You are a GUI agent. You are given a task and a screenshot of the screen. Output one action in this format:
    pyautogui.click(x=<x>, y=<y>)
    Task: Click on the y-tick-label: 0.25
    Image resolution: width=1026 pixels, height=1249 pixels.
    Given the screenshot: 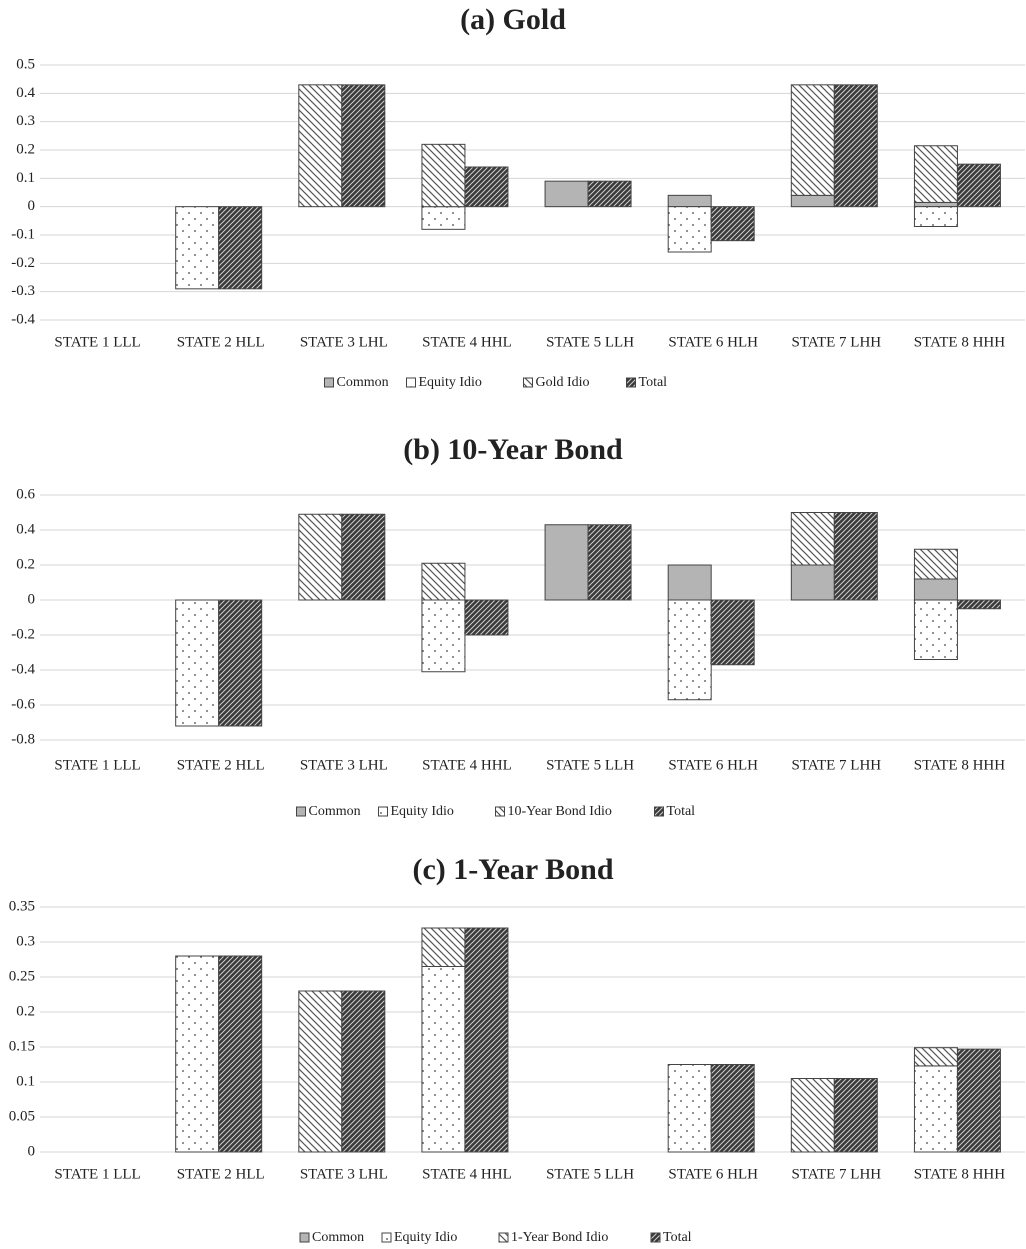 What is the action you would take?
    pyautogui.click(x=22, y=976)
    